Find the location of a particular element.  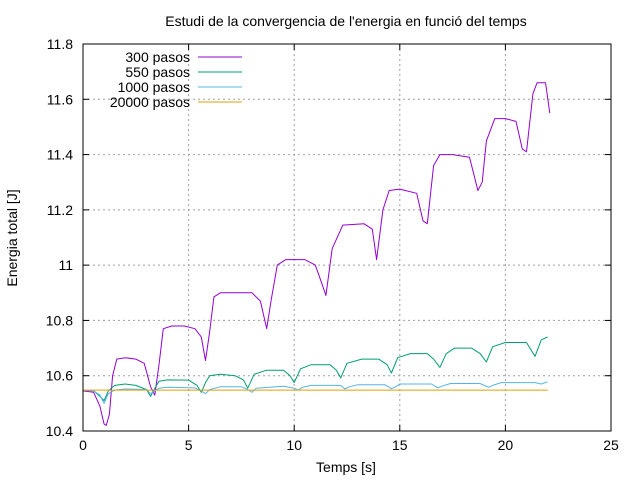

y-tick-label: 10.8 is located at coordinates (59, 320).